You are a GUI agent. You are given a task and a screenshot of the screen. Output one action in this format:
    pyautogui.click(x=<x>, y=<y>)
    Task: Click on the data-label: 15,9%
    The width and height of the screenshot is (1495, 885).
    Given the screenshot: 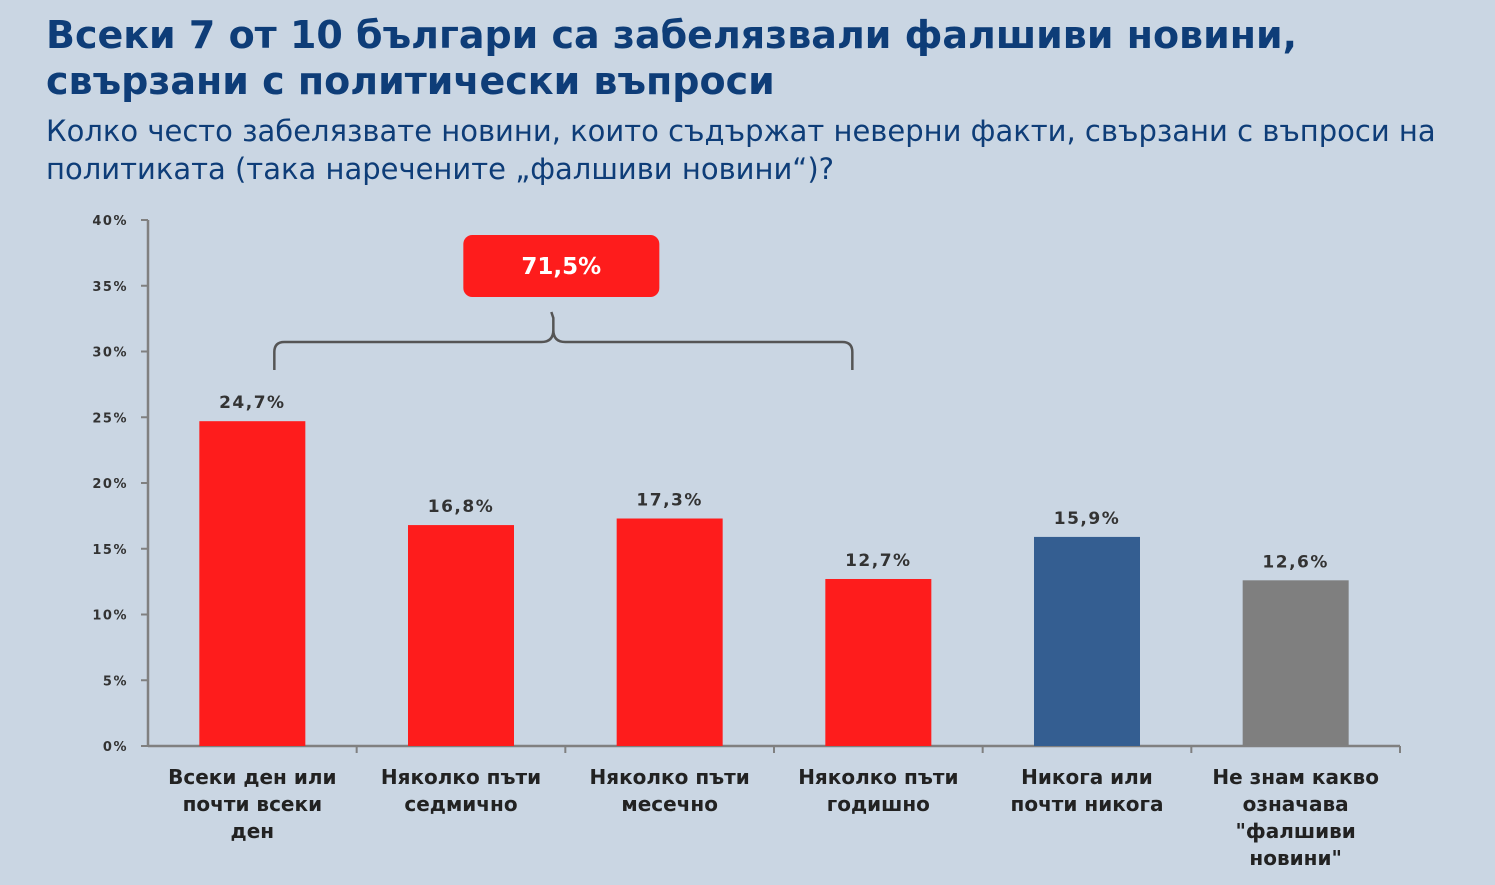 What is the action you would take?
    pyautogui.click(x=1087, y=519)
    